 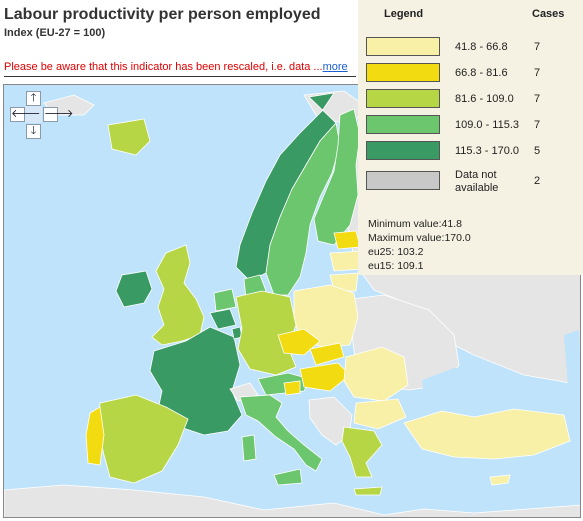 I want to click on country-ireland-label-area, so click(x=129, y=137).